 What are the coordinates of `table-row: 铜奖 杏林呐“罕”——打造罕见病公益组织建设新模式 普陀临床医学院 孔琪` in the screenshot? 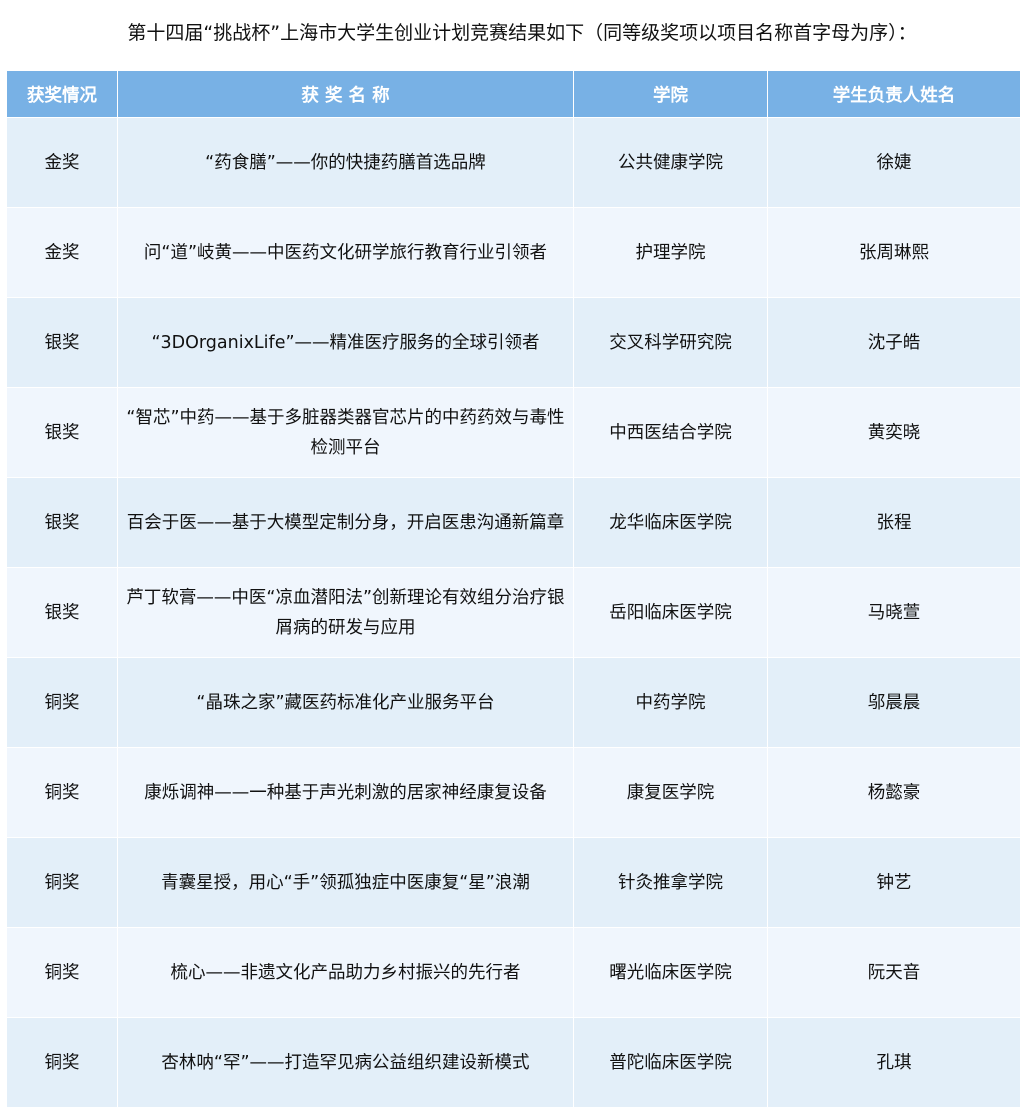 It's located at (513, 1062).